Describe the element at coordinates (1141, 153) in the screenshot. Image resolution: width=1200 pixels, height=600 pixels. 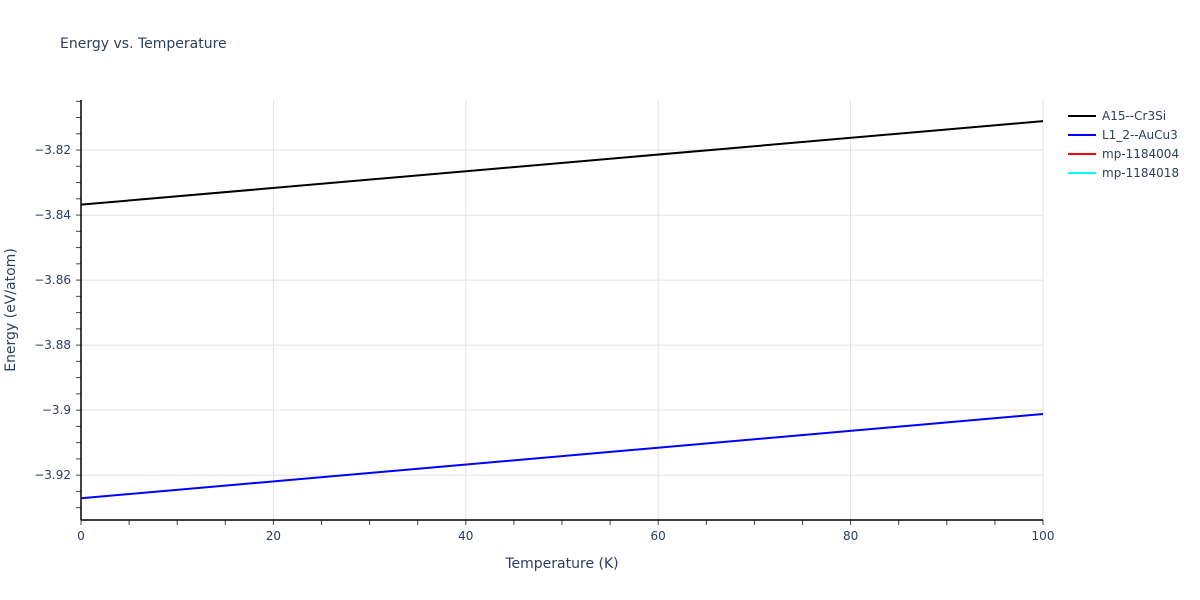
I see `legend-label: mp-1184004` at that location.